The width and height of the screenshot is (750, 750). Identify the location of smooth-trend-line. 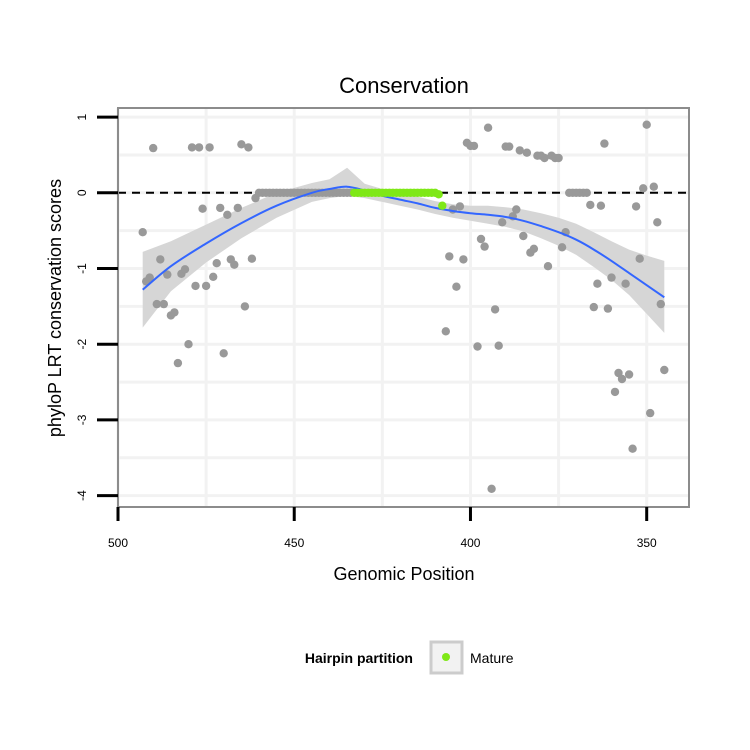
(403, 242).